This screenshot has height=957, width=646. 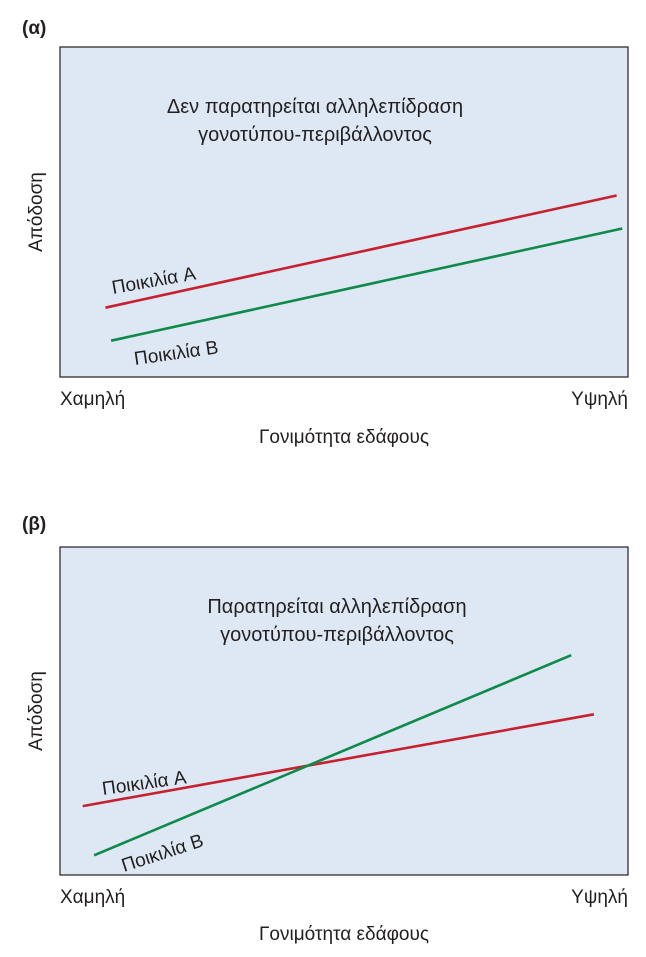 I want to click on x-tick-high-beta: Υψηλή, so click(x=599, y=897).